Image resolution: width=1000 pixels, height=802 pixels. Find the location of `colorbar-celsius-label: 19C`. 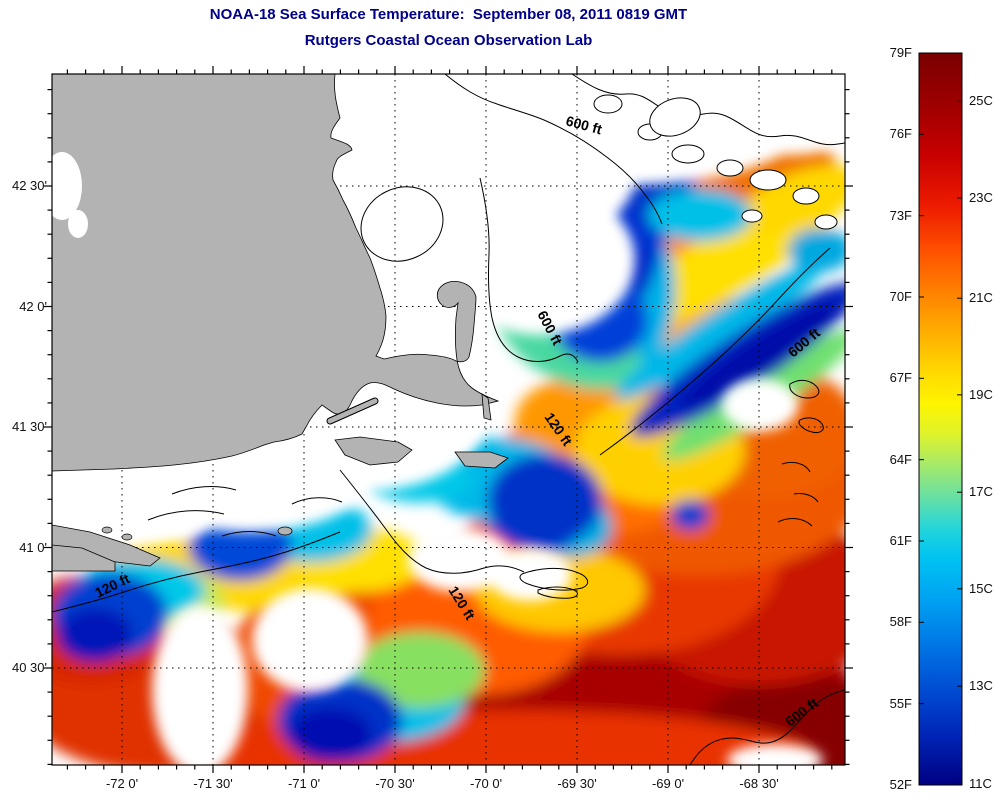

colorbar-celsius-label: 19C is located at coordinates (981, 394).